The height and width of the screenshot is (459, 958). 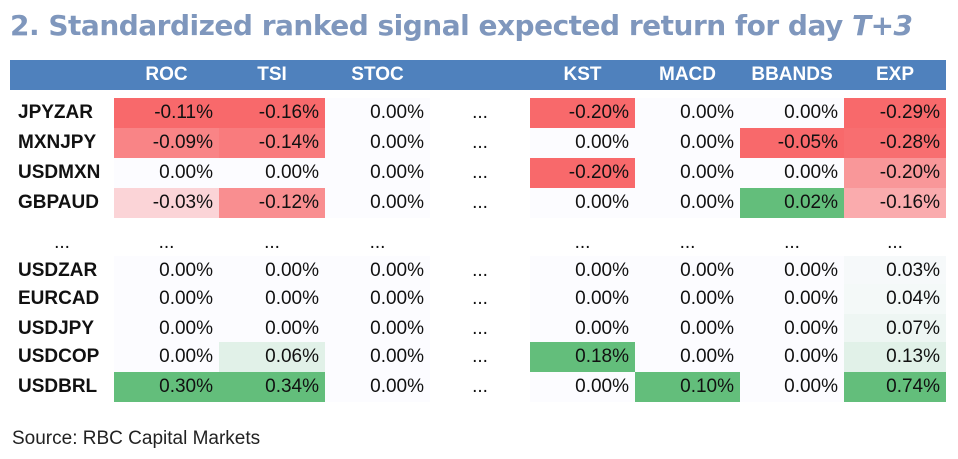 I want to click on column-header: TSI, so click(x=272, y=74).